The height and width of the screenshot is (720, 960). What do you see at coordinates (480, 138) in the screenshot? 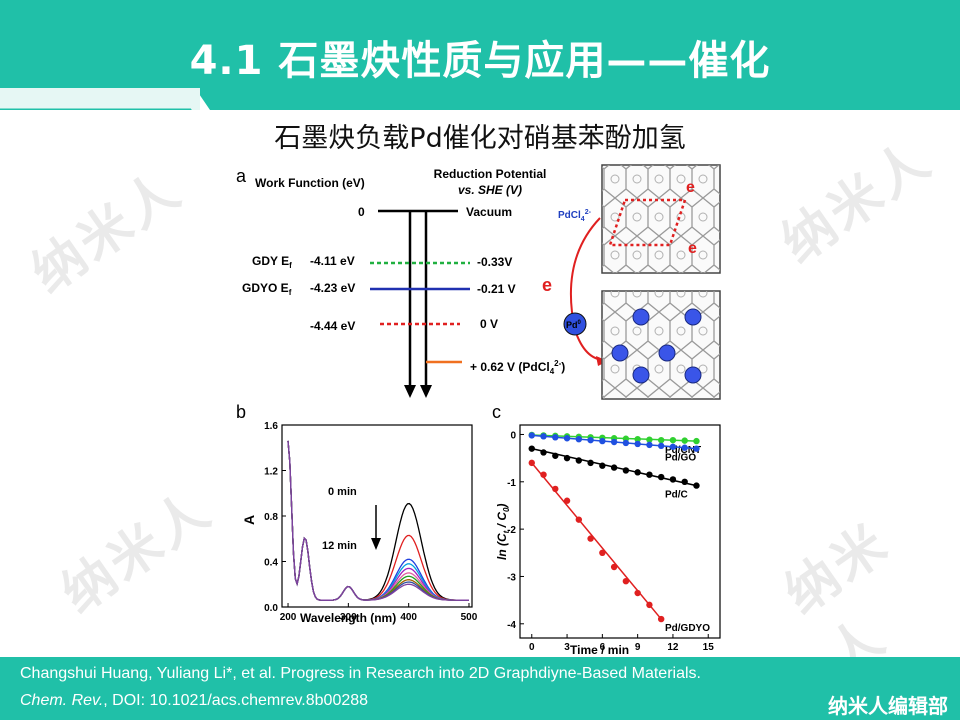
I see `page-subtitle: 石墨炔负载Pd催化对硝基苯酚加氢` at bounding box center [480, 138].